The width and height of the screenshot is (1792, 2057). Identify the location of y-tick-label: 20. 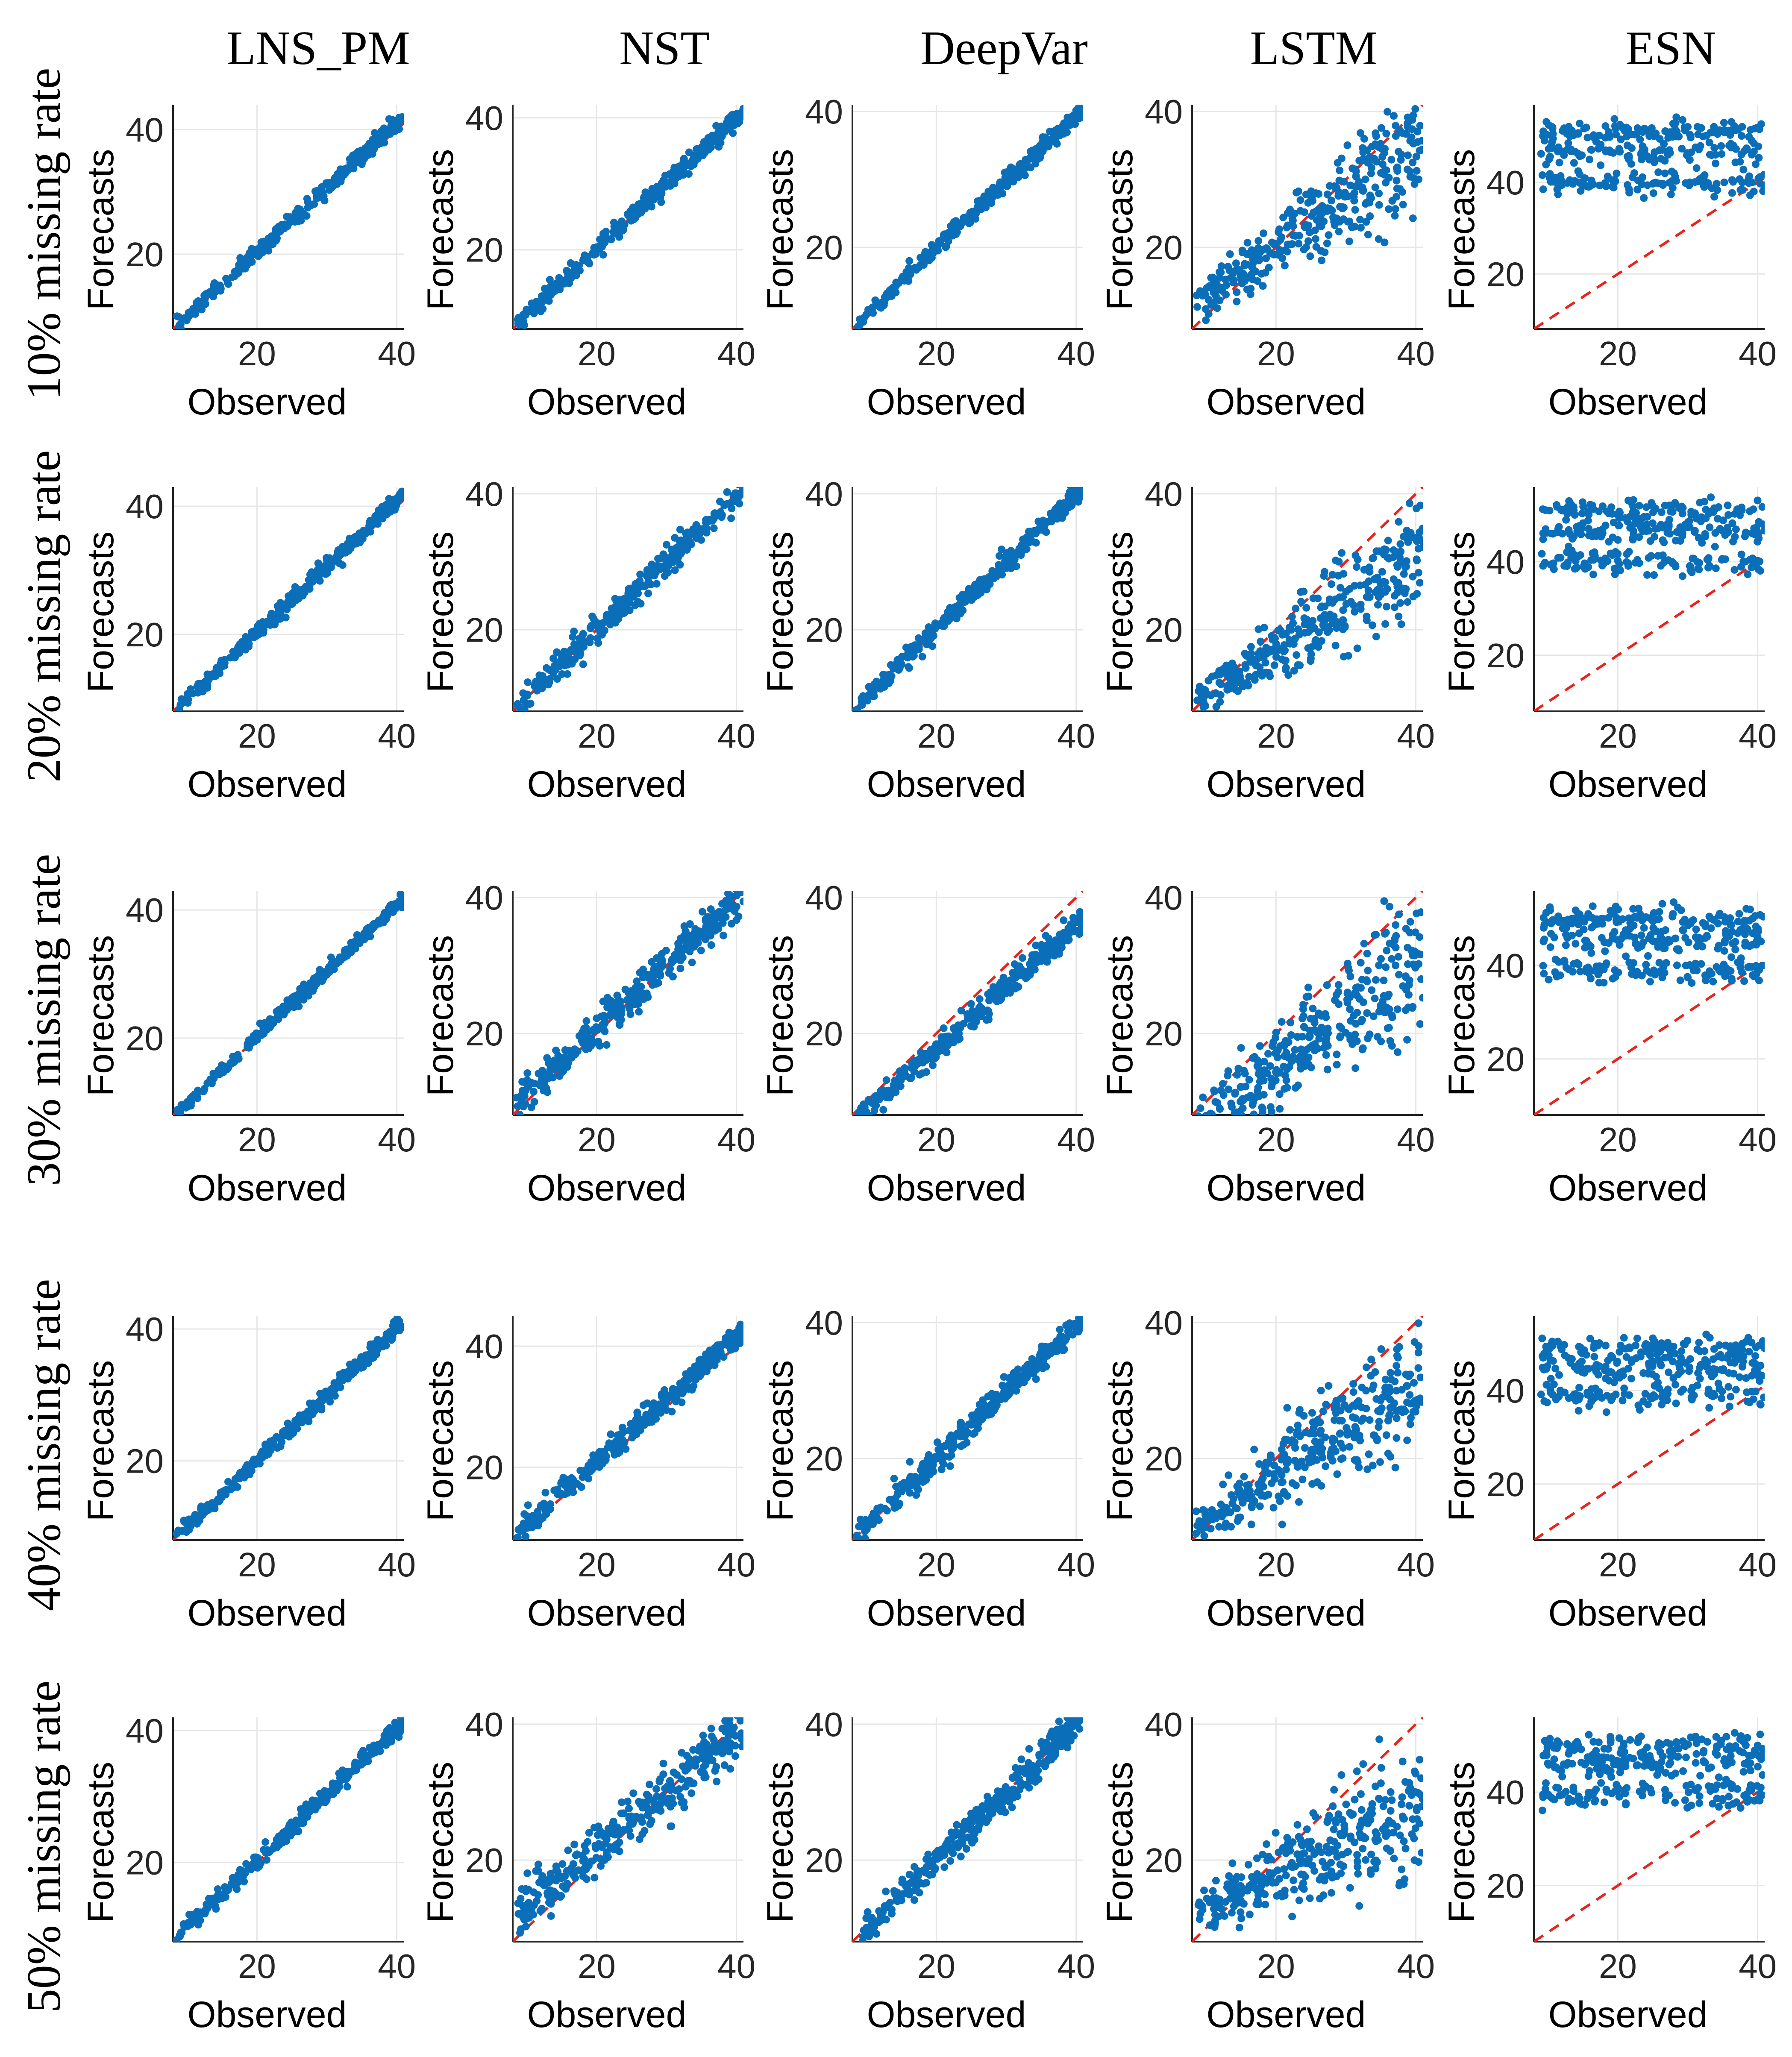
(1505, 1059).